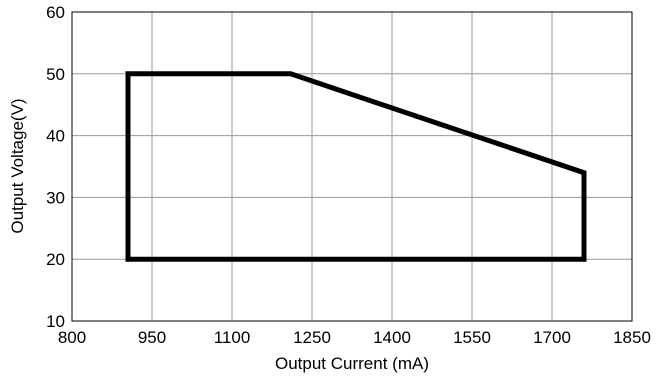  Describe the element at coordinates (232, 337) in the screenshot. I see `x-tick-label: 1100` at that location.